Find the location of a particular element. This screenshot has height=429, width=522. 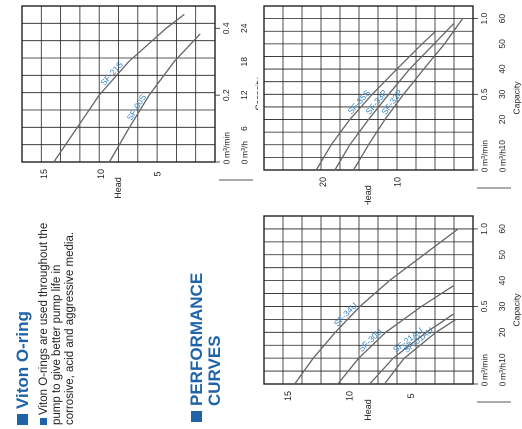

m3h-tick-label: 6 is located at coordinates (244, 128).